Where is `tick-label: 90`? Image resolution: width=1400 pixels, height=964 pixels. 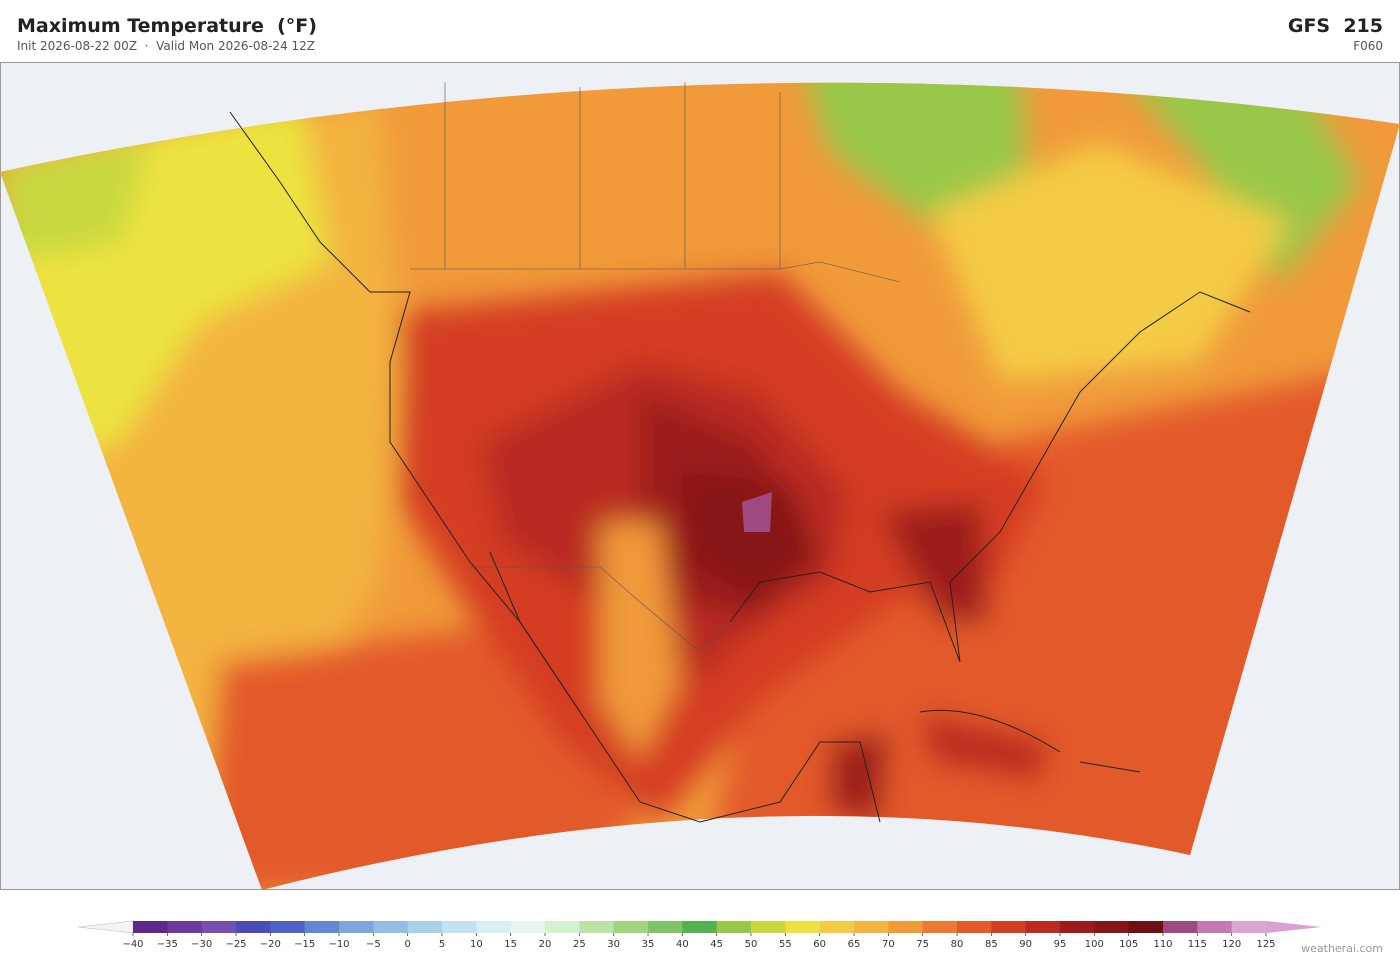 tick-label: 90 is located at coordinates (1025, 944).